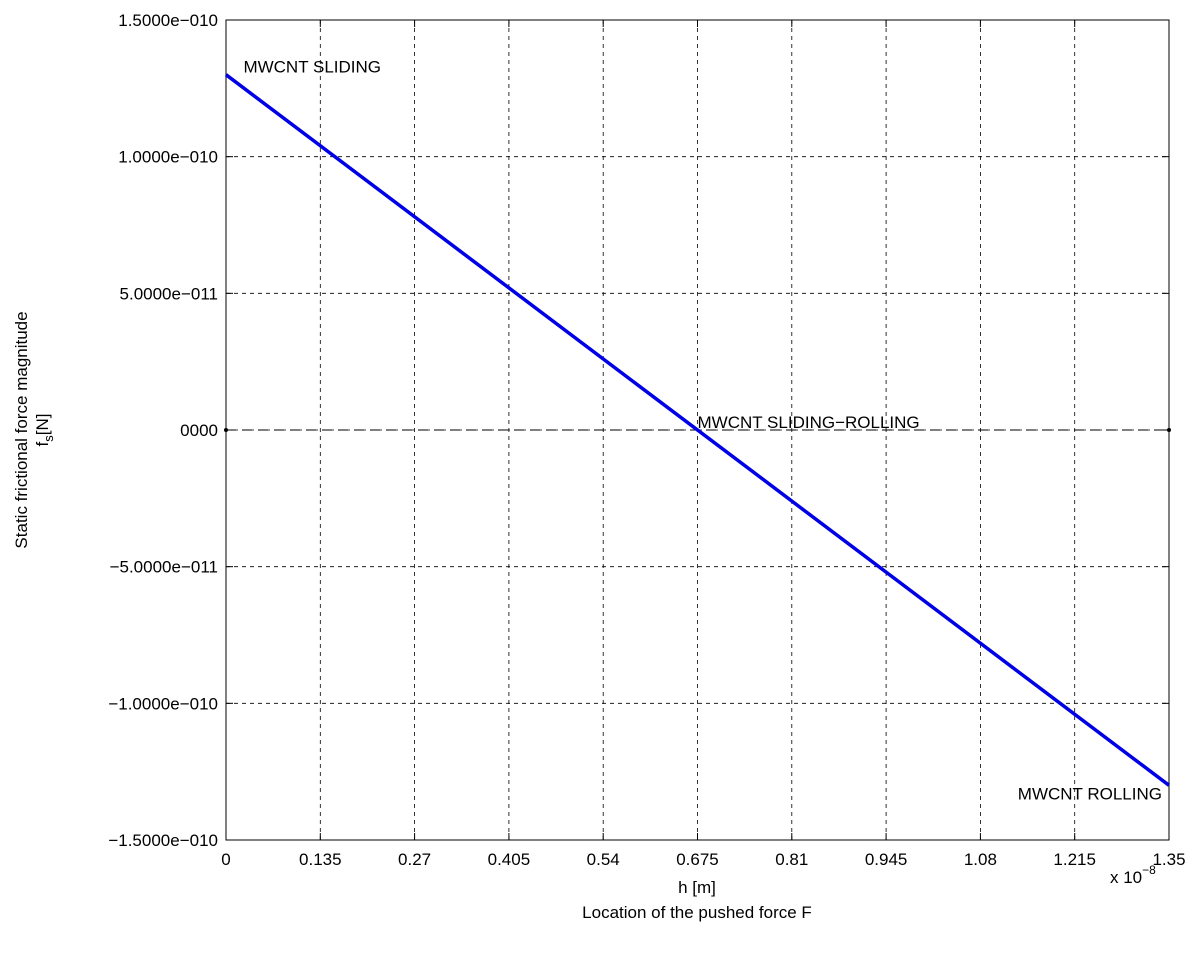 This screenshot has height=967, width=1203. What do you see at coordinates (312, 66) in the screenshot?
I see `annotation-label: MWCNT SLIDING` at bounding box center [312, 66].